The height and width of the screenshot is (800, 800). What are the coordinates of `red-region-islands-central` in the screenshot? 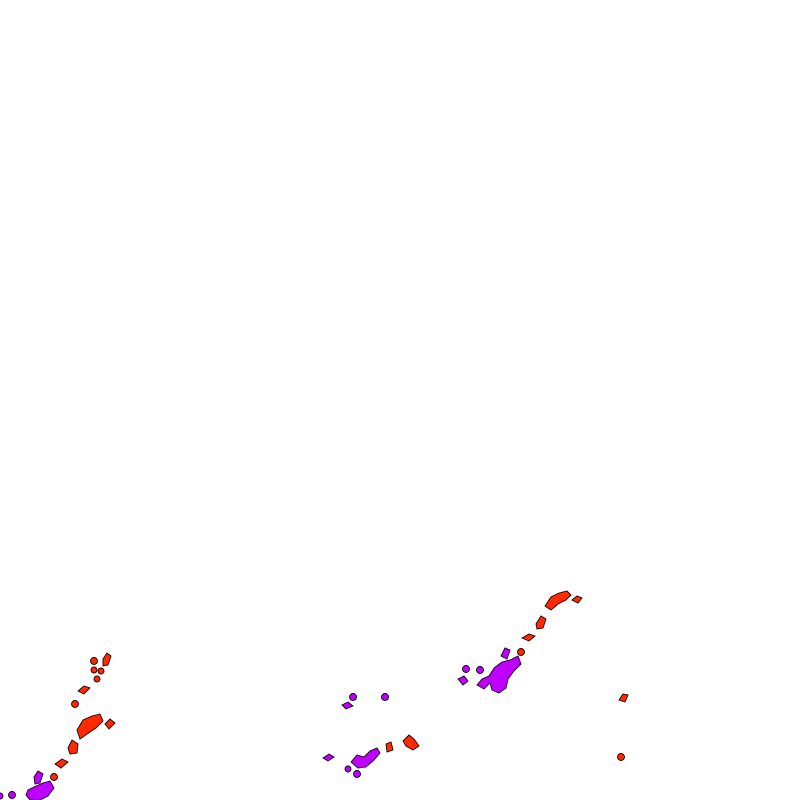 It's located at (402, 743).